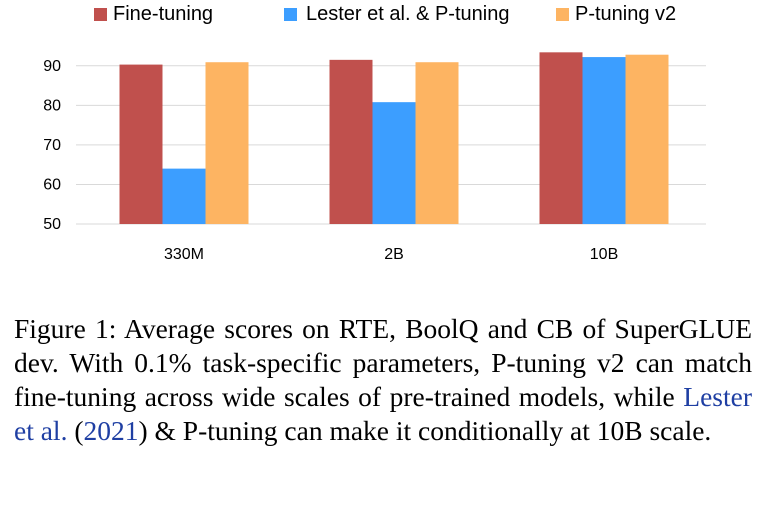 This screenshot has width=766, height=508. I want to click on x-tick-label: 330M, so click(184, 254).